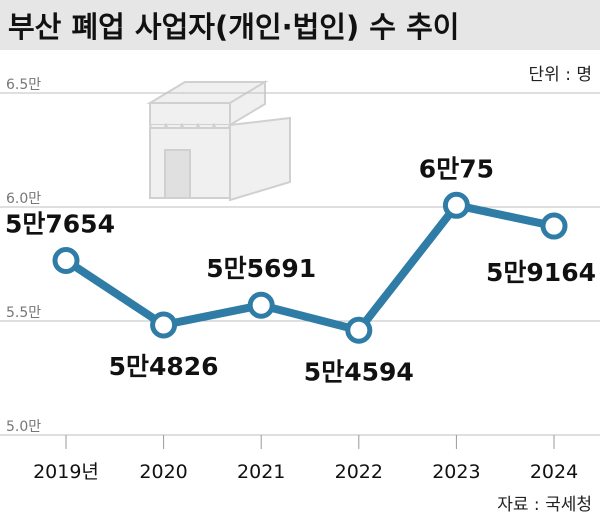 This screenshot has width=600, height=521. I want to click on y-tick-label: 6.0만, so click(23, 199).